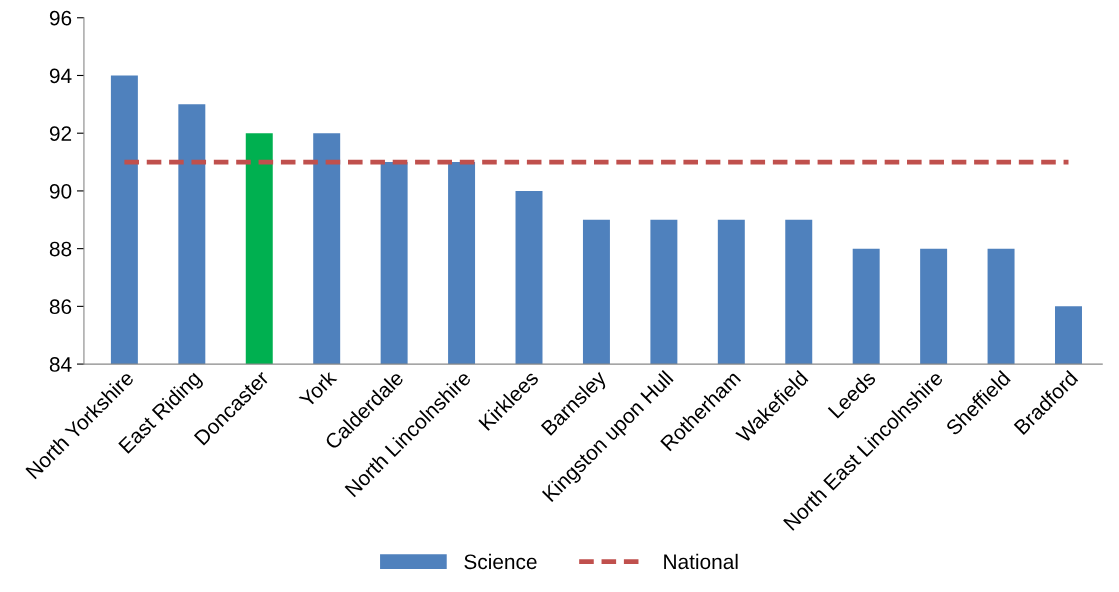 This screenshot has height=592, width=1119. What do you see at coordinates (701, 561) in the screenshot?
I see `legend-label: National` at bounding box center [701, 561].